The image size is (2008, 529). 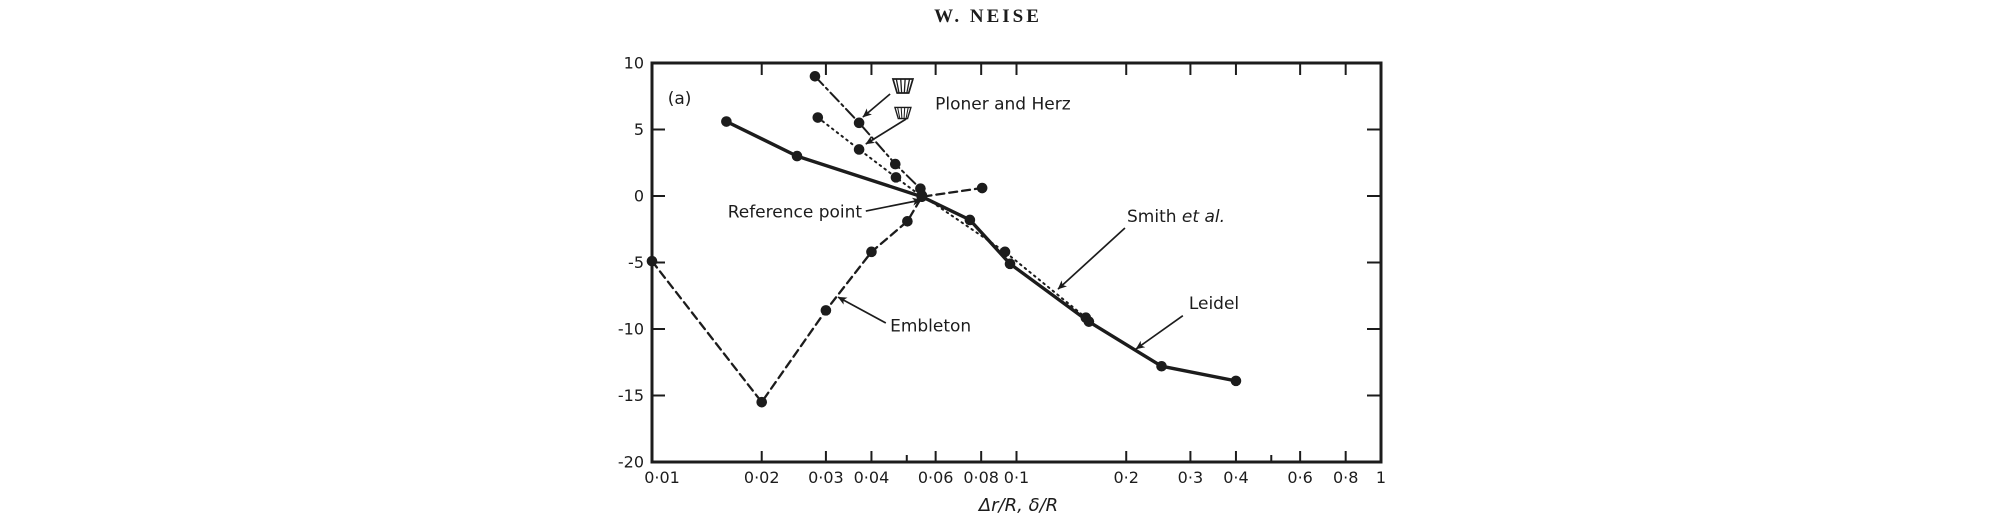 I want to click on x-tick-label: 0·03, so click(x=826, y=477).